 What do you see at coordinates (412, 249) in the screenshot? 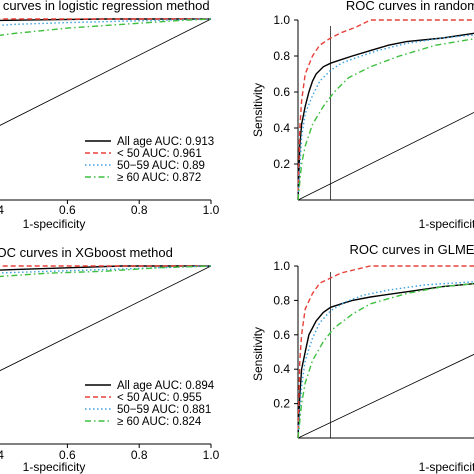
I see `panel-title: ROC curves in GLME` at bounding box center [412, 249].